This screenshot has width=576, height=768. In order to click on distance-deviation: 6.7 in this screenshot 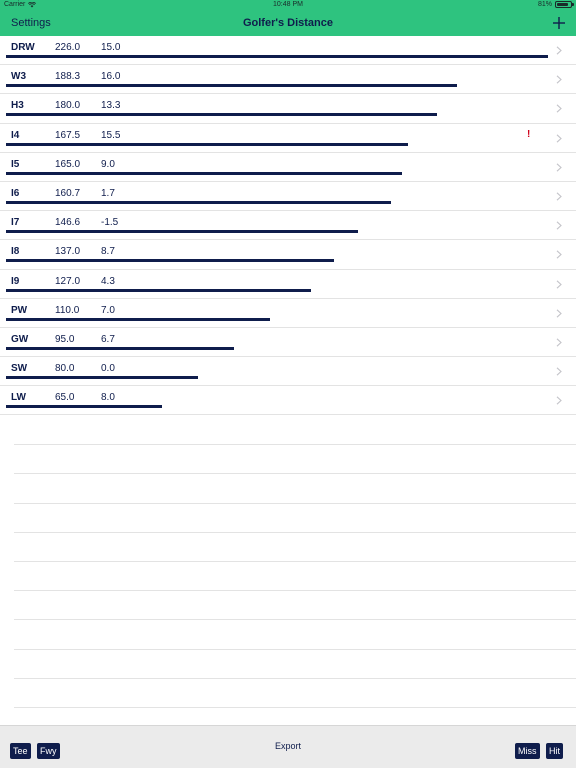, I will do `click(108, 339)`.